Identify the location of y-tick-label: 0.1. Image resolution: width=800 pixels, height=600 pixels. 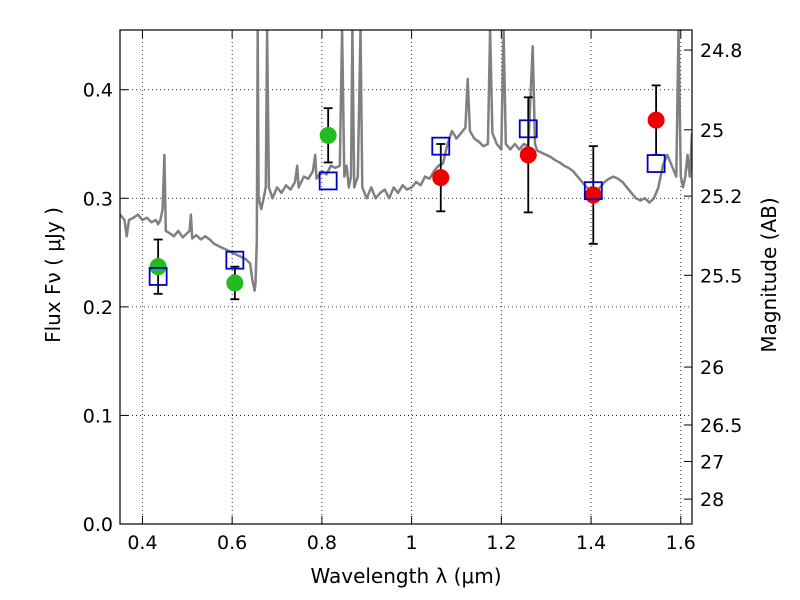
(98, 416).